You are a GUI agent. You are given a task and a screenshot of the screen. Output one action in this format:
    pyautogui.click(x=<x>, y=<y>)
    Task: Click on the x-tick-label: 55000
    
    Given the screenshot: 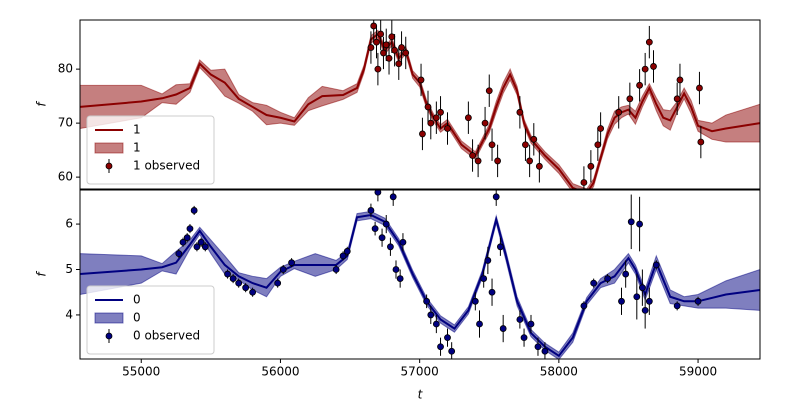 What is the action you would take?
    pyautogui.click(x=141, y=372)
    